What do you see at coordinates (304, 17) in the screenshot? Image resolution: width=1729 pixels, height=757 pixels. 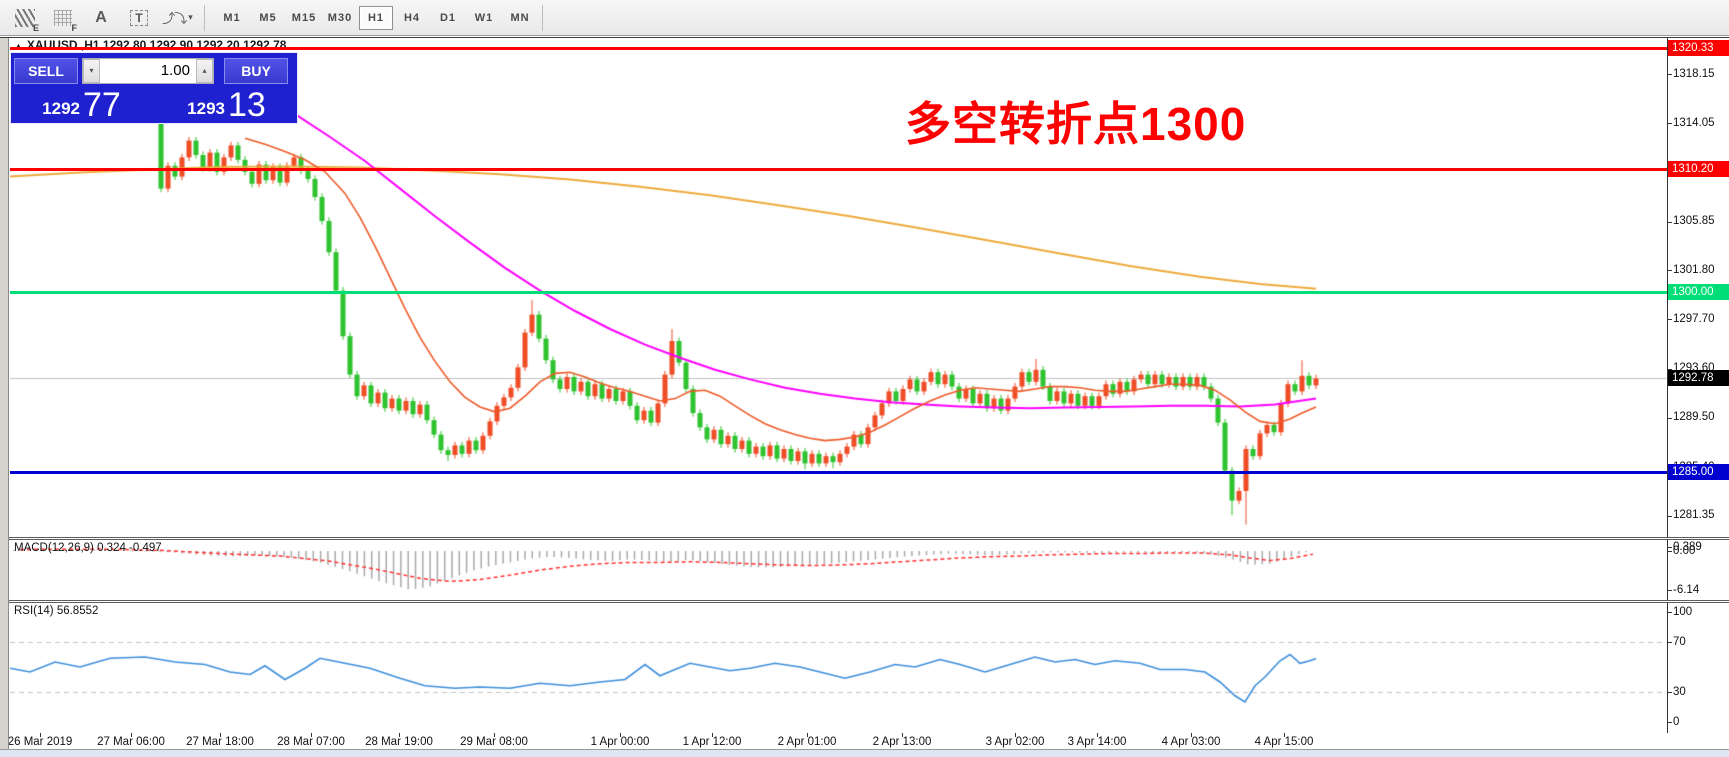 I see `tab-timeframe-m15: M15` at bounding box center [304, 17].